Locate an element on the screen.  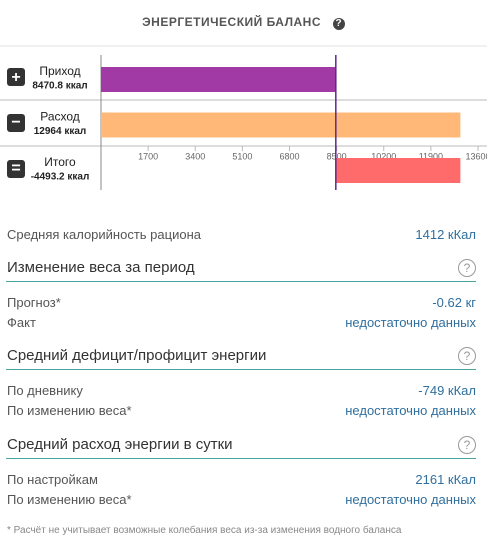
section-title: Средний расход энергии в сутки is located at coordinates (120, 444).